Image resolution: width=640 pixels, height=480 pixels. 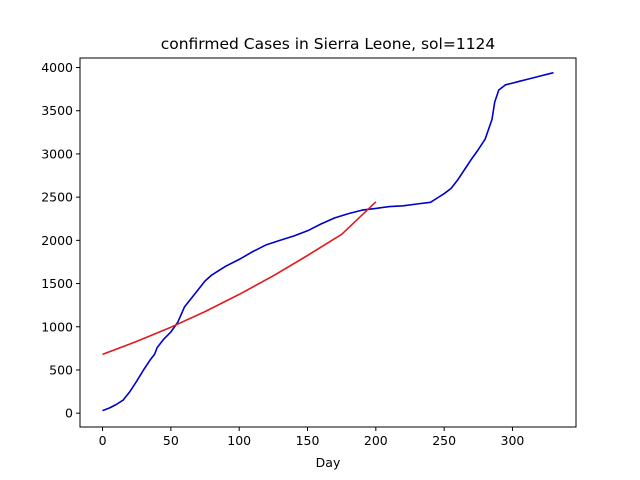 What do you see at coordinates (57, 197) in the screenshot?
I see `y-tick-label: 2500` at bounding box center [57, 197].